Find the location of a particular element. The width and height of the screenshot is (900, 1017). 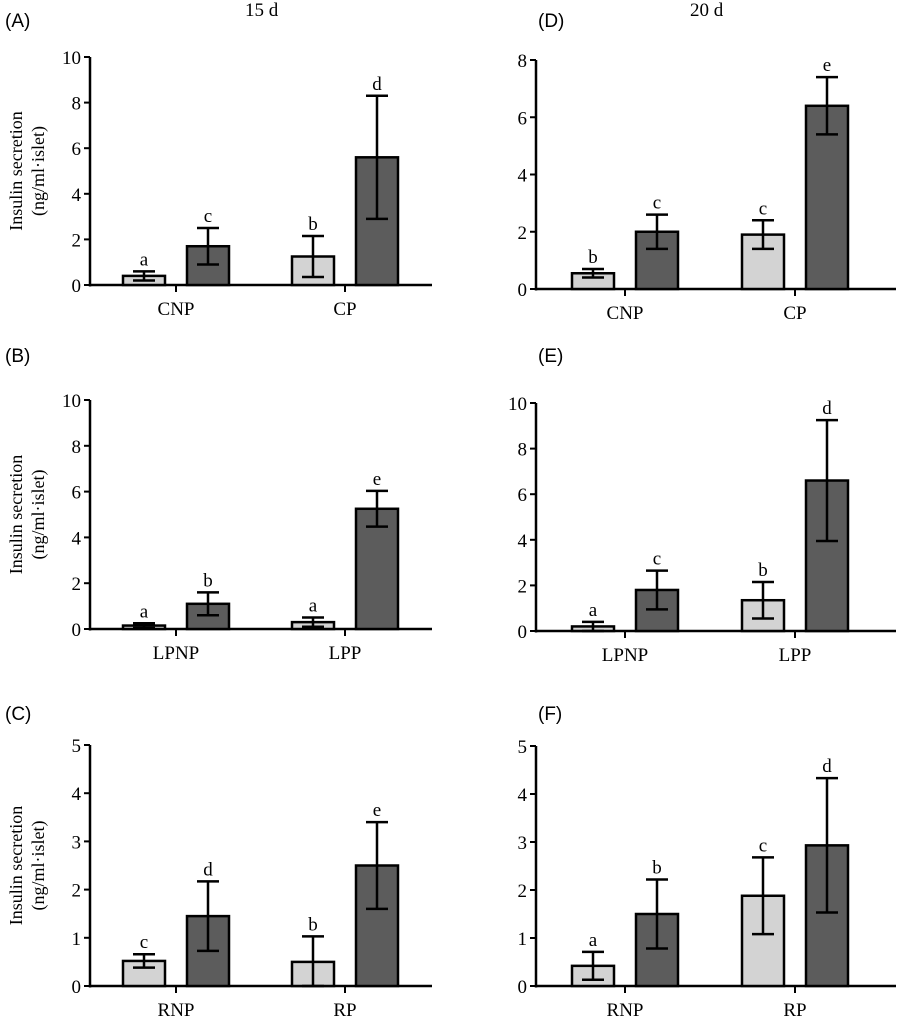

panel-label: (B) is located at coordinates (17, 356).